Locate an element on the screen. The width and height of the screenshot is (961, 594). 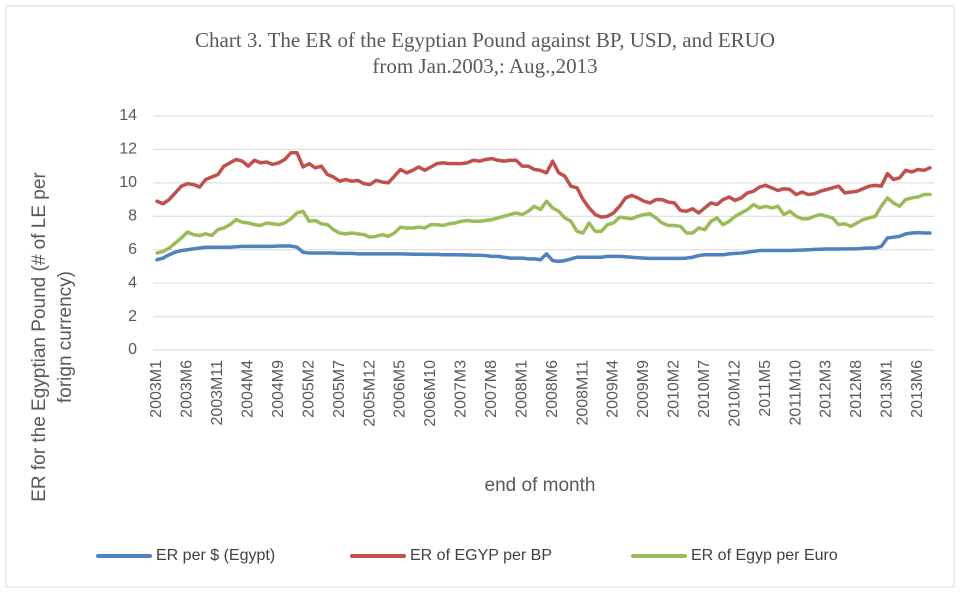
x-axis-label: end of month is located at coordinates (540, 485).